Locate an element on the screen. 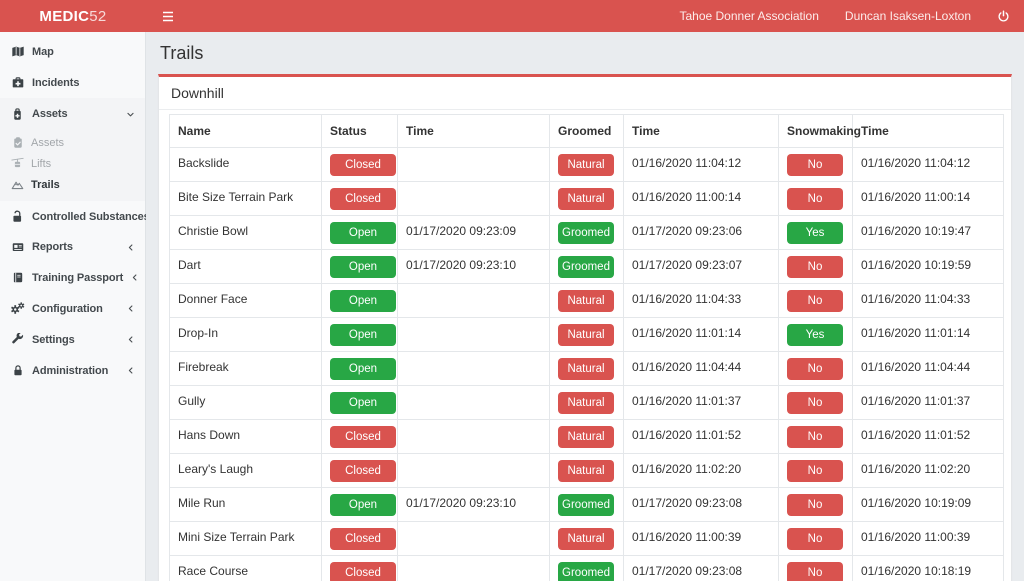  organization-link: Tahoe Donner Association is located at coordinates (749, 16).